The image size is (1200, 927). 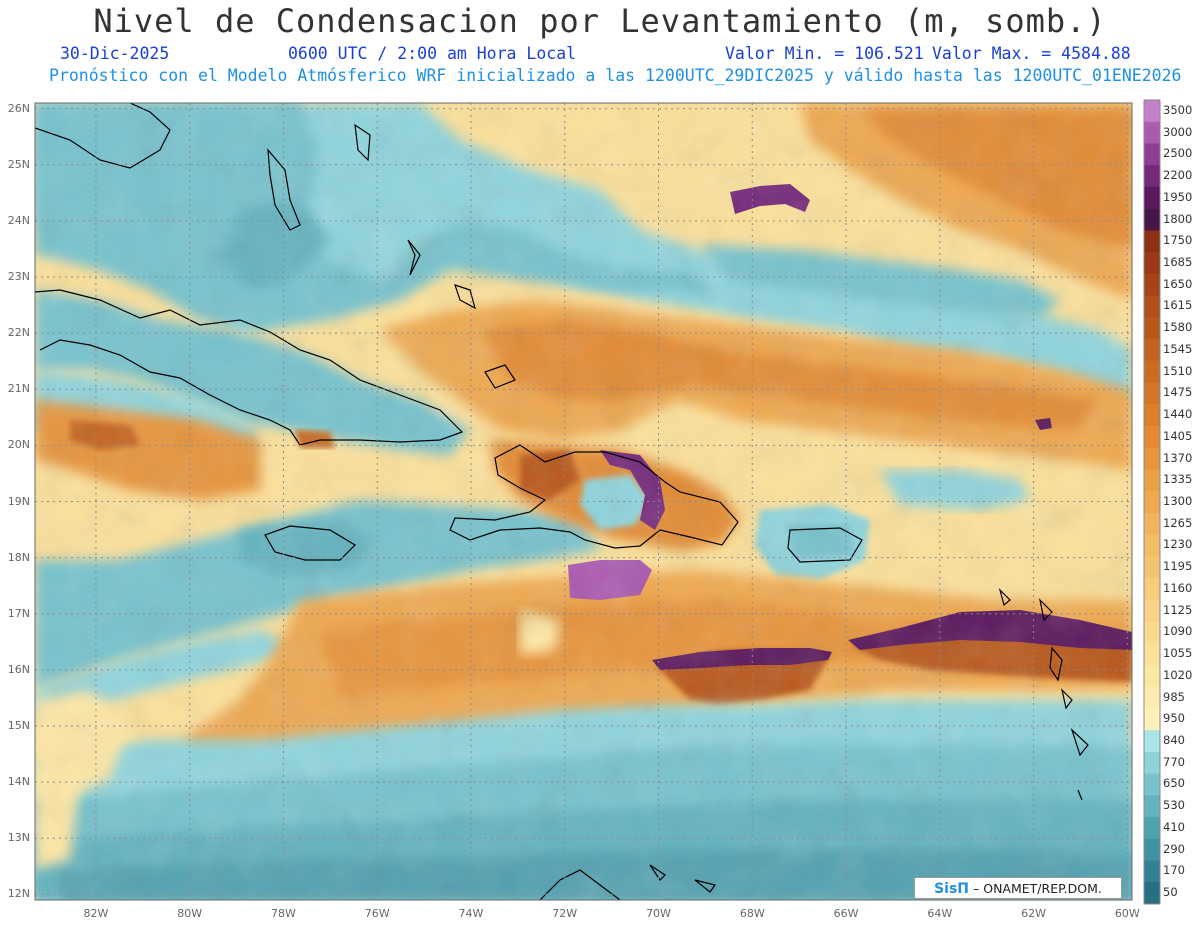 I want to click on colorbar-label: 1370, so click(x=1178, y=457).